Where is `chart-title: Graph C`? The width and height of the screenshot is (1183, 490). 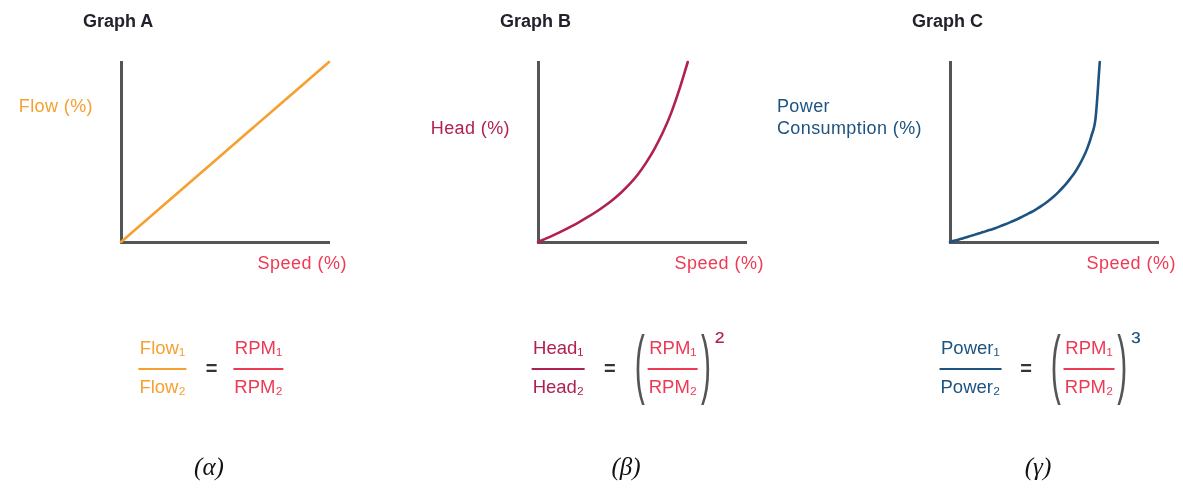
chart-title: Graph C is located at coordinates (948, 21).